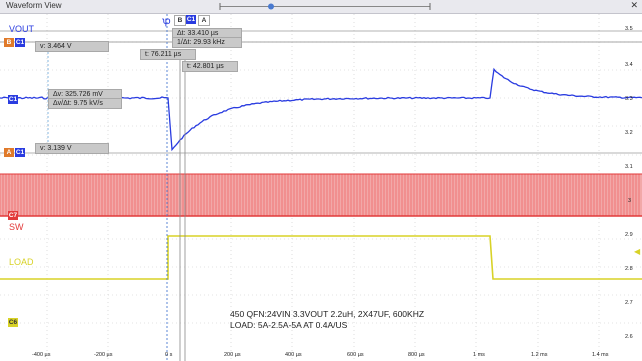 The image size is (642, 361). What do you see at coordinates (629, 65) in the screenshot?
I see `right-axis-tick: 3.4` at bounding box center [629, 65].